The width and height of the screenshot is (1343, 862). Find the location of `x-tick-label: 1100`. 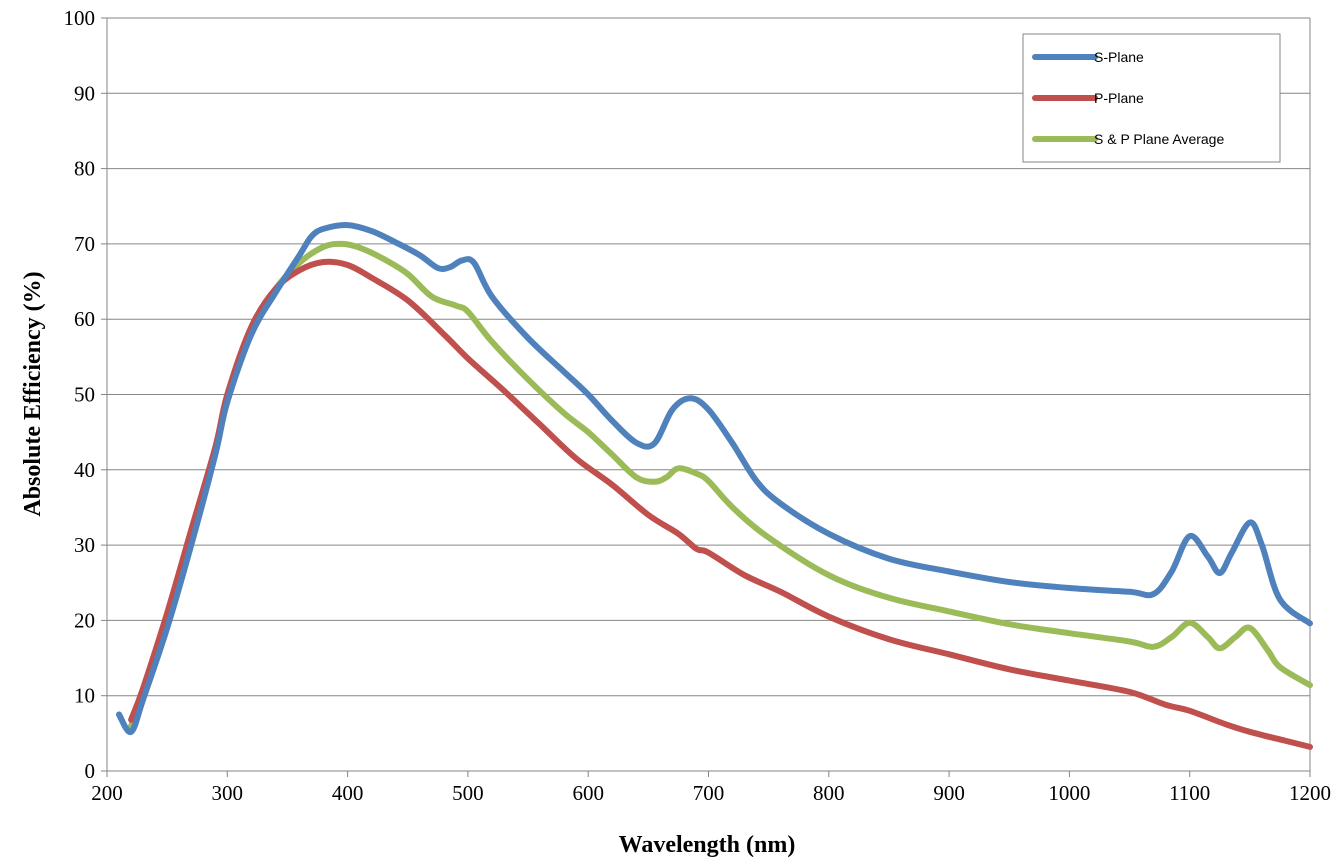

x-tick-label: 1100 is located at coordinates (1189, 793).